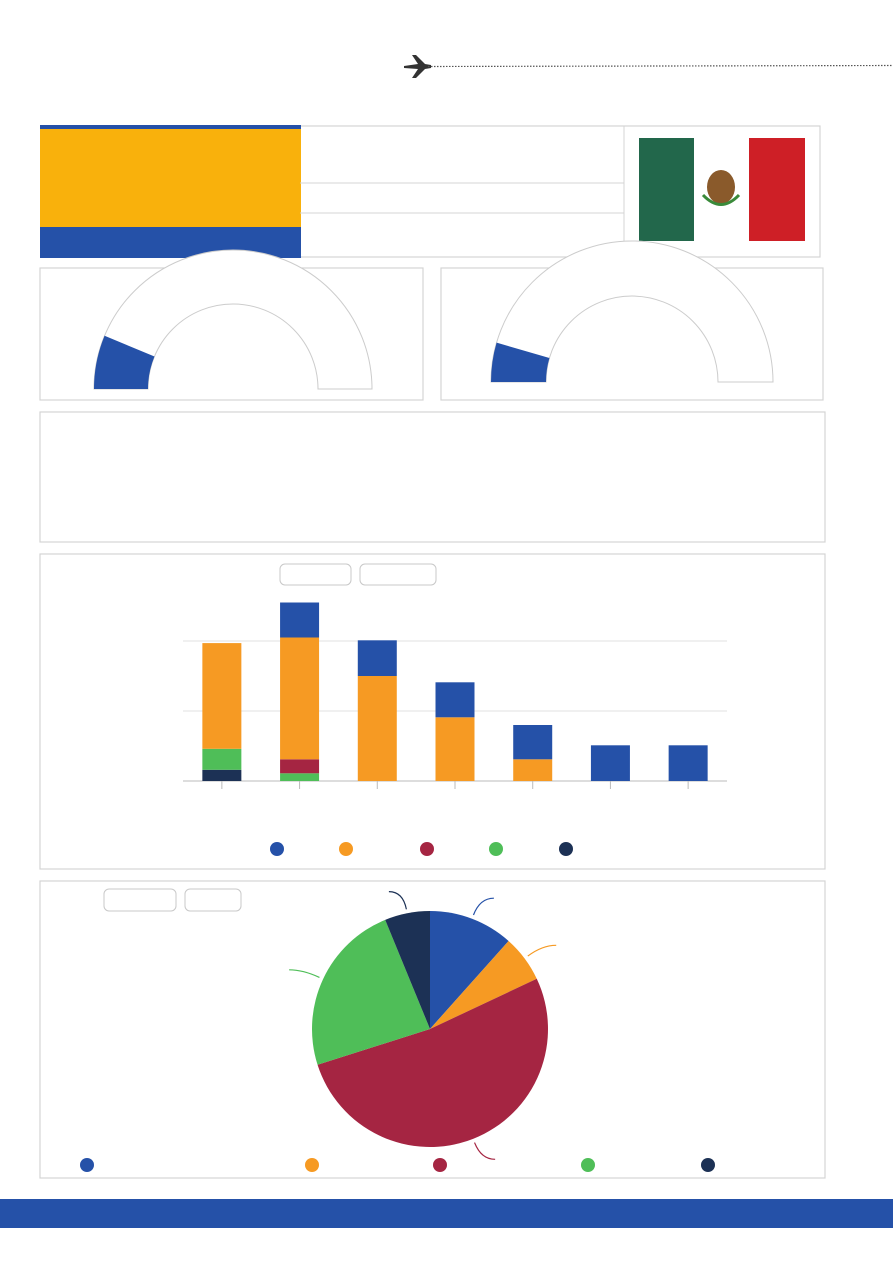 This screenshot has width=893, height=1263. I want to click on header-yellow, so click(170, 178).